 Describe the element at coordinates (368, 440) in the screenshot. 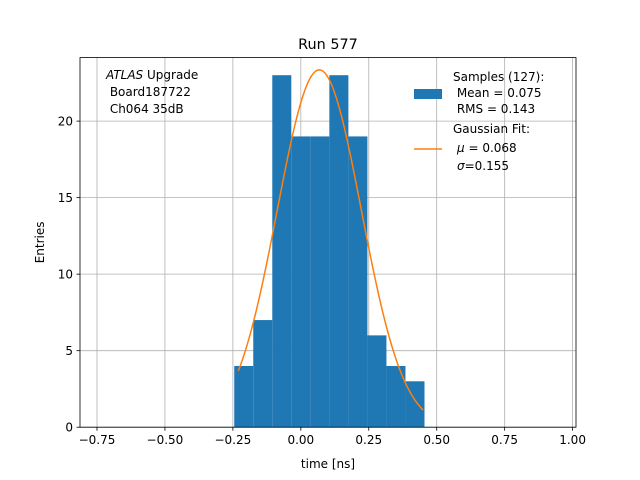

I see `x-tick-label: 0.25` at that location.